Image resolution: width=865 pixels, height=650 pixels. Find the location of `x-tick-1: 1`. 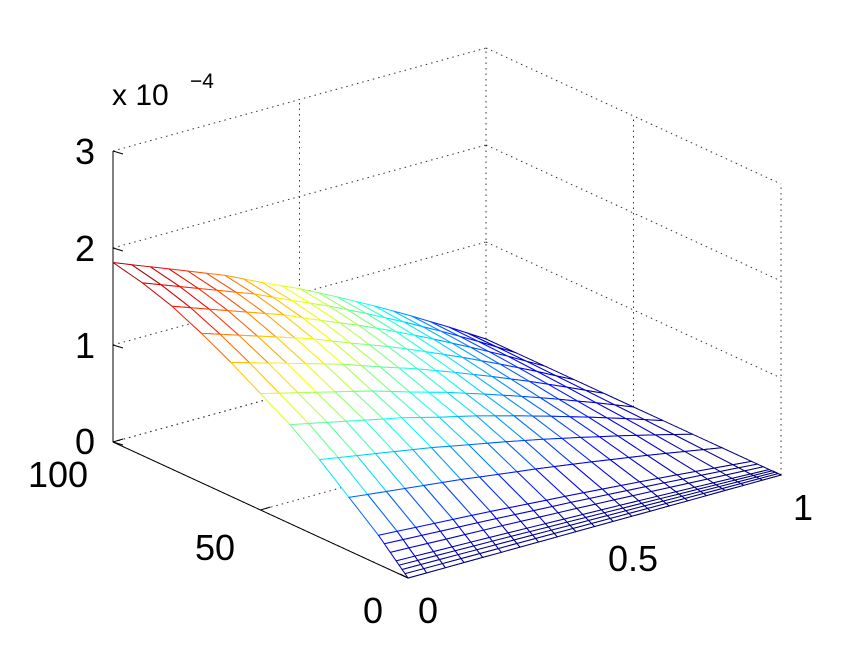

x-tick-1: 1 is located at coordinates (803, 507).